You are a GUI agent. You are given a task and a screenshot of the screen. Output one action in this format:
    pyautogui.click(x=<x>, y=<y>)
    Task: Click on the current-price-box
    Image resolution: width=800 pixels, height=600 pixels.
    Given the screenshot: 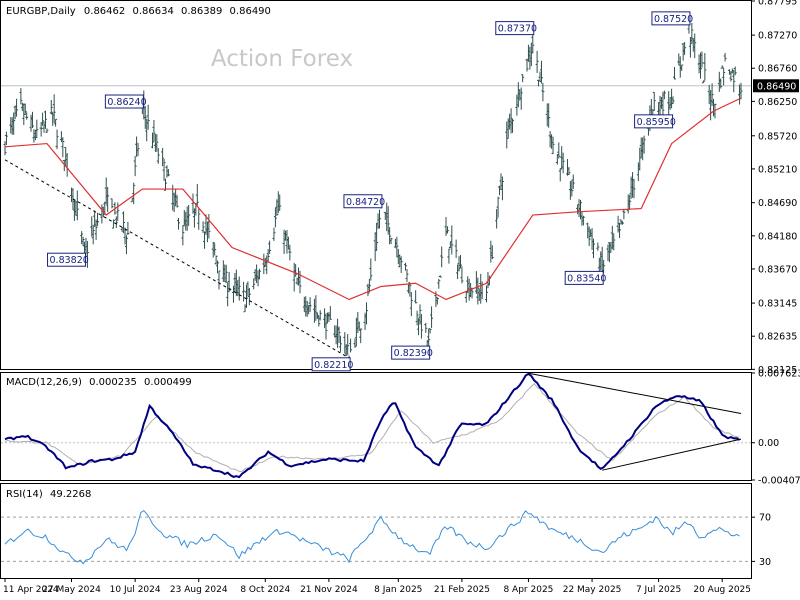 What is the action you would take?
    pyautogui.click(x=776, y=86)
    